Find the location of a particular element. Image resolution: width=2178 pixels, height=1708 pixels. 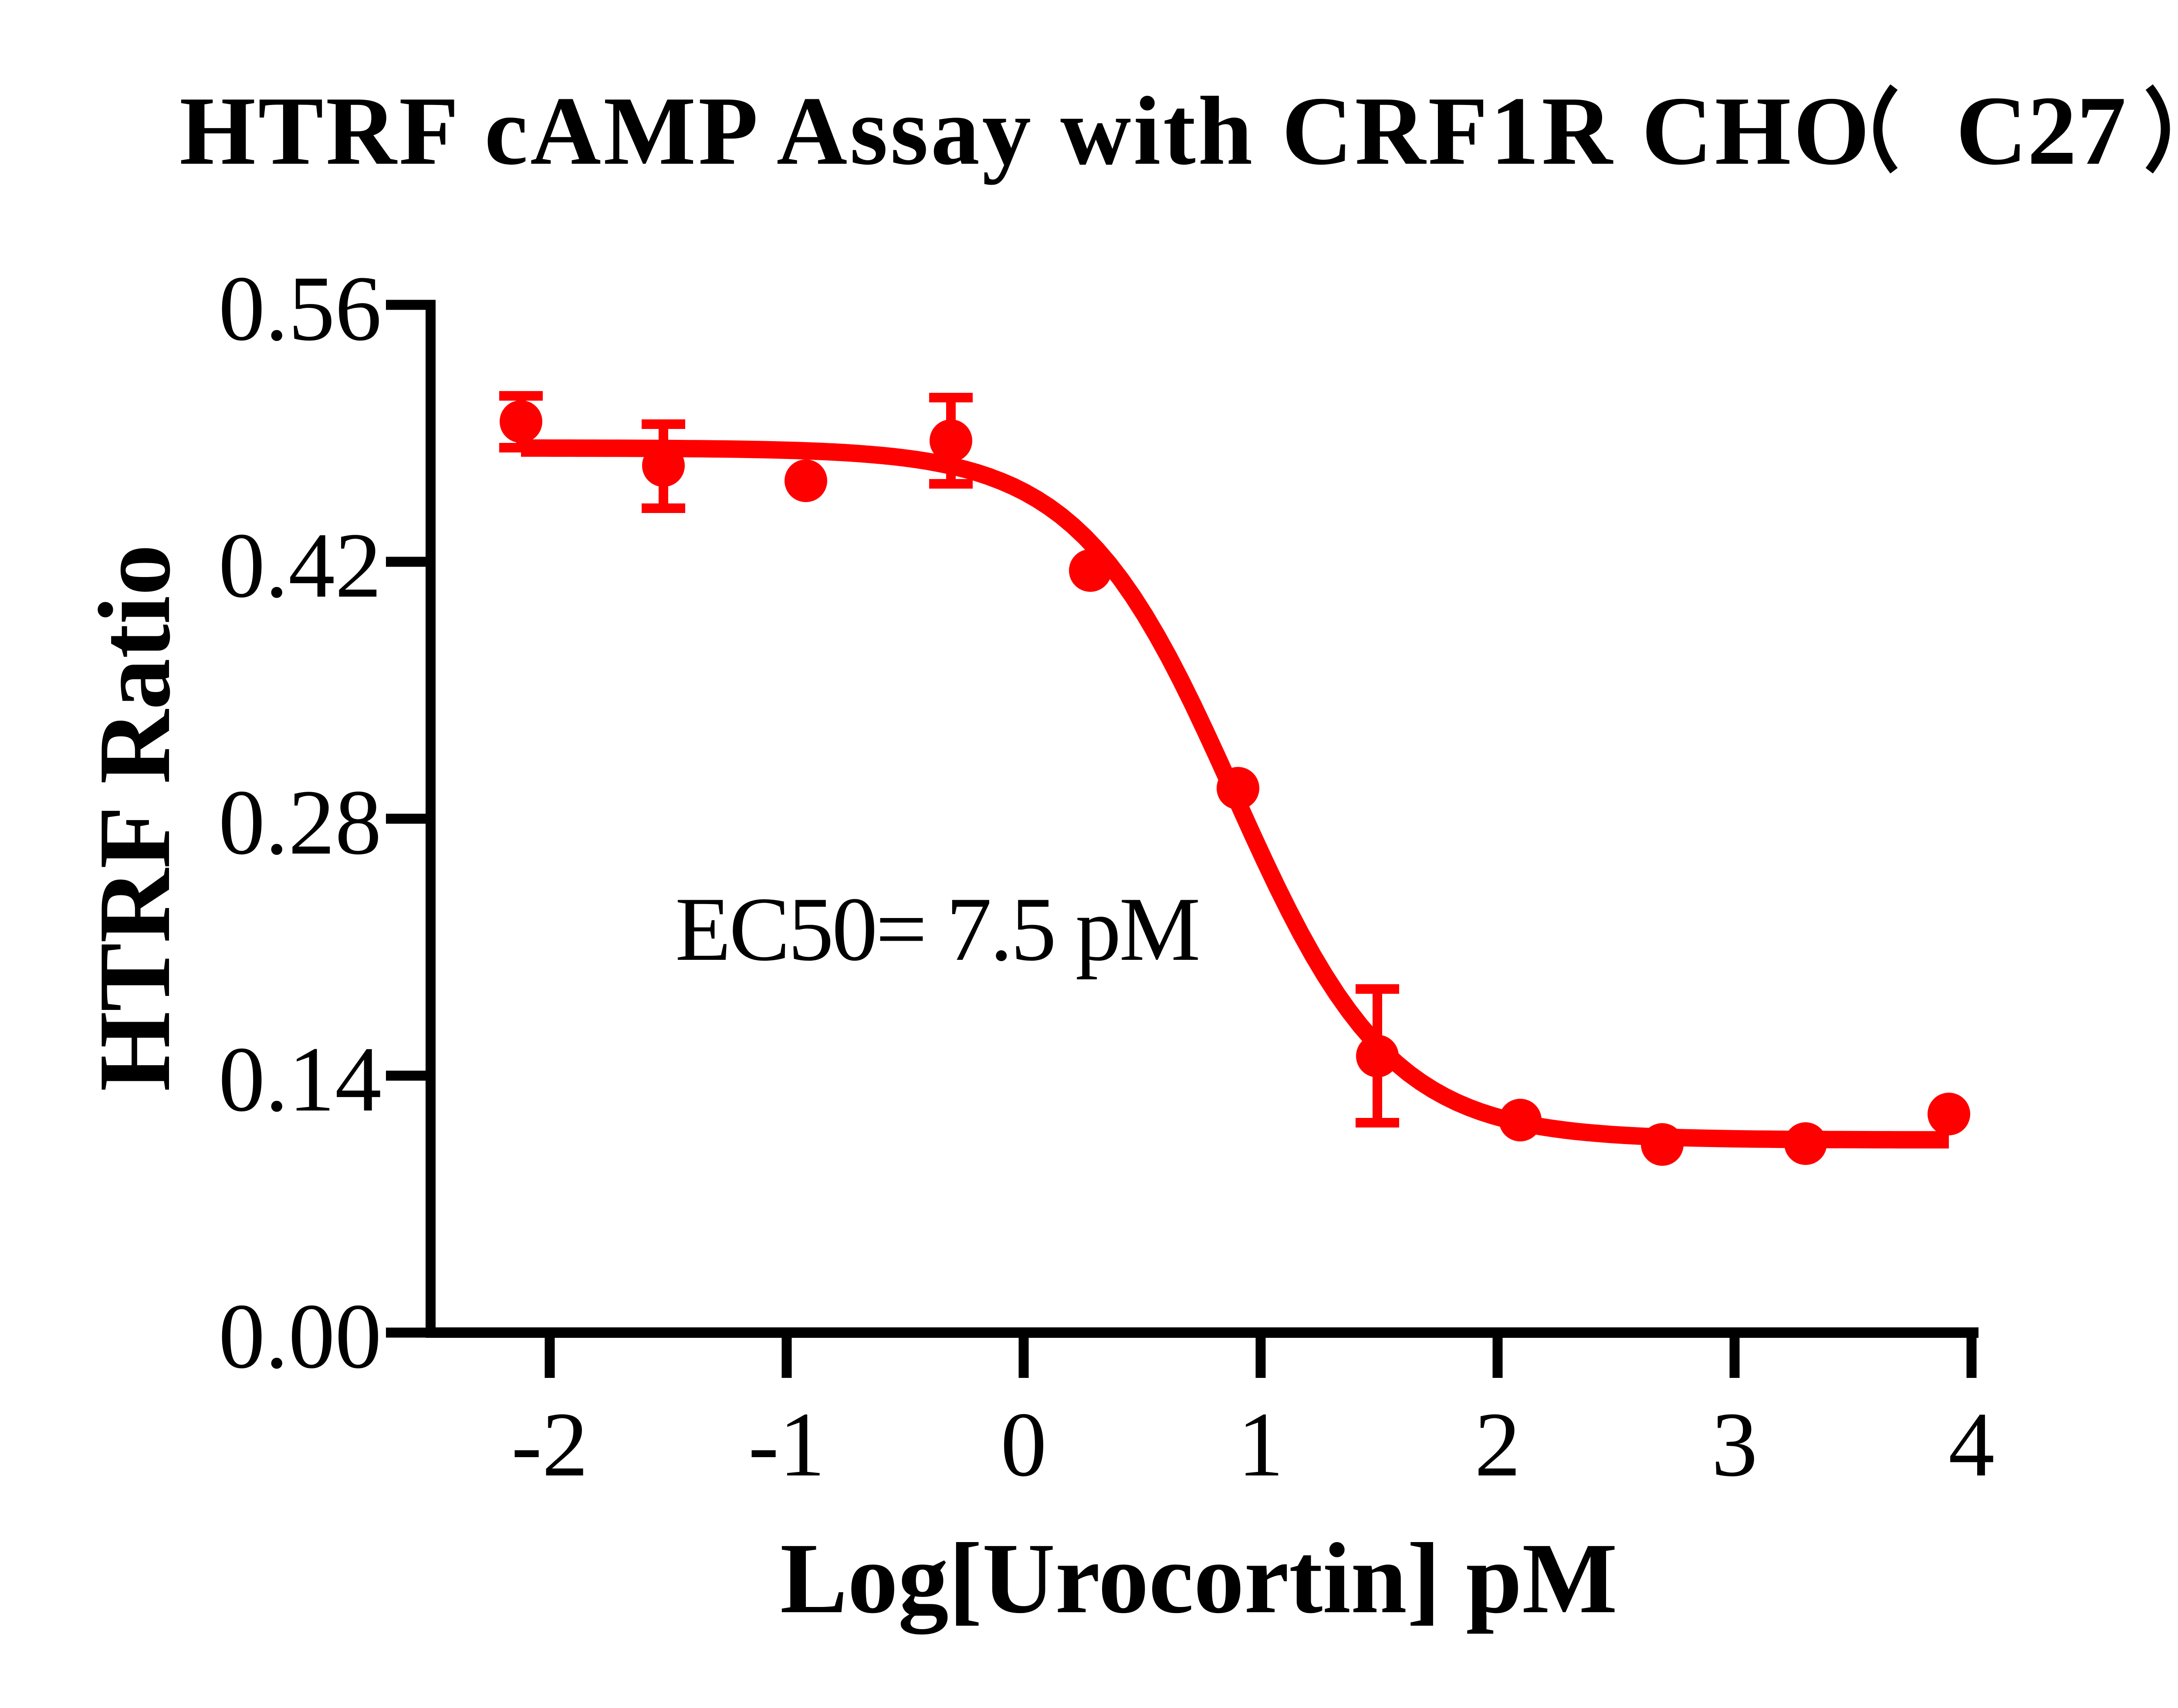

svg-text: 3 is located at coordinates (1734, 1444).